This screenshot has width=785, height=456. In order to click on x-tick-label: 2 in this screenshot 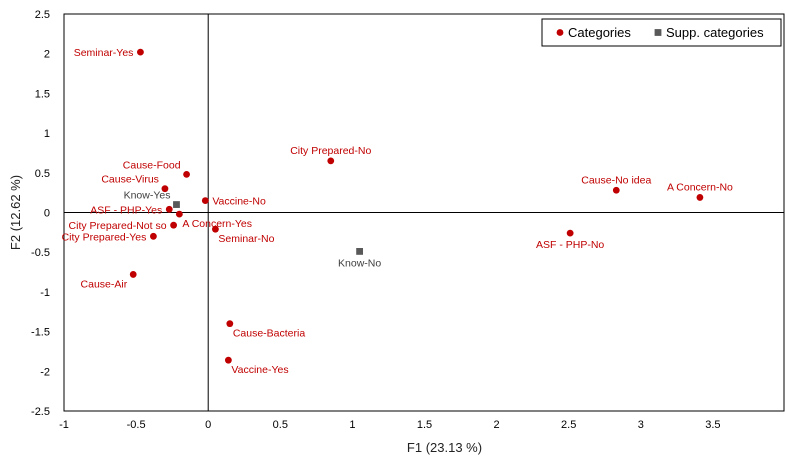, I will do `click(497, 425)`.